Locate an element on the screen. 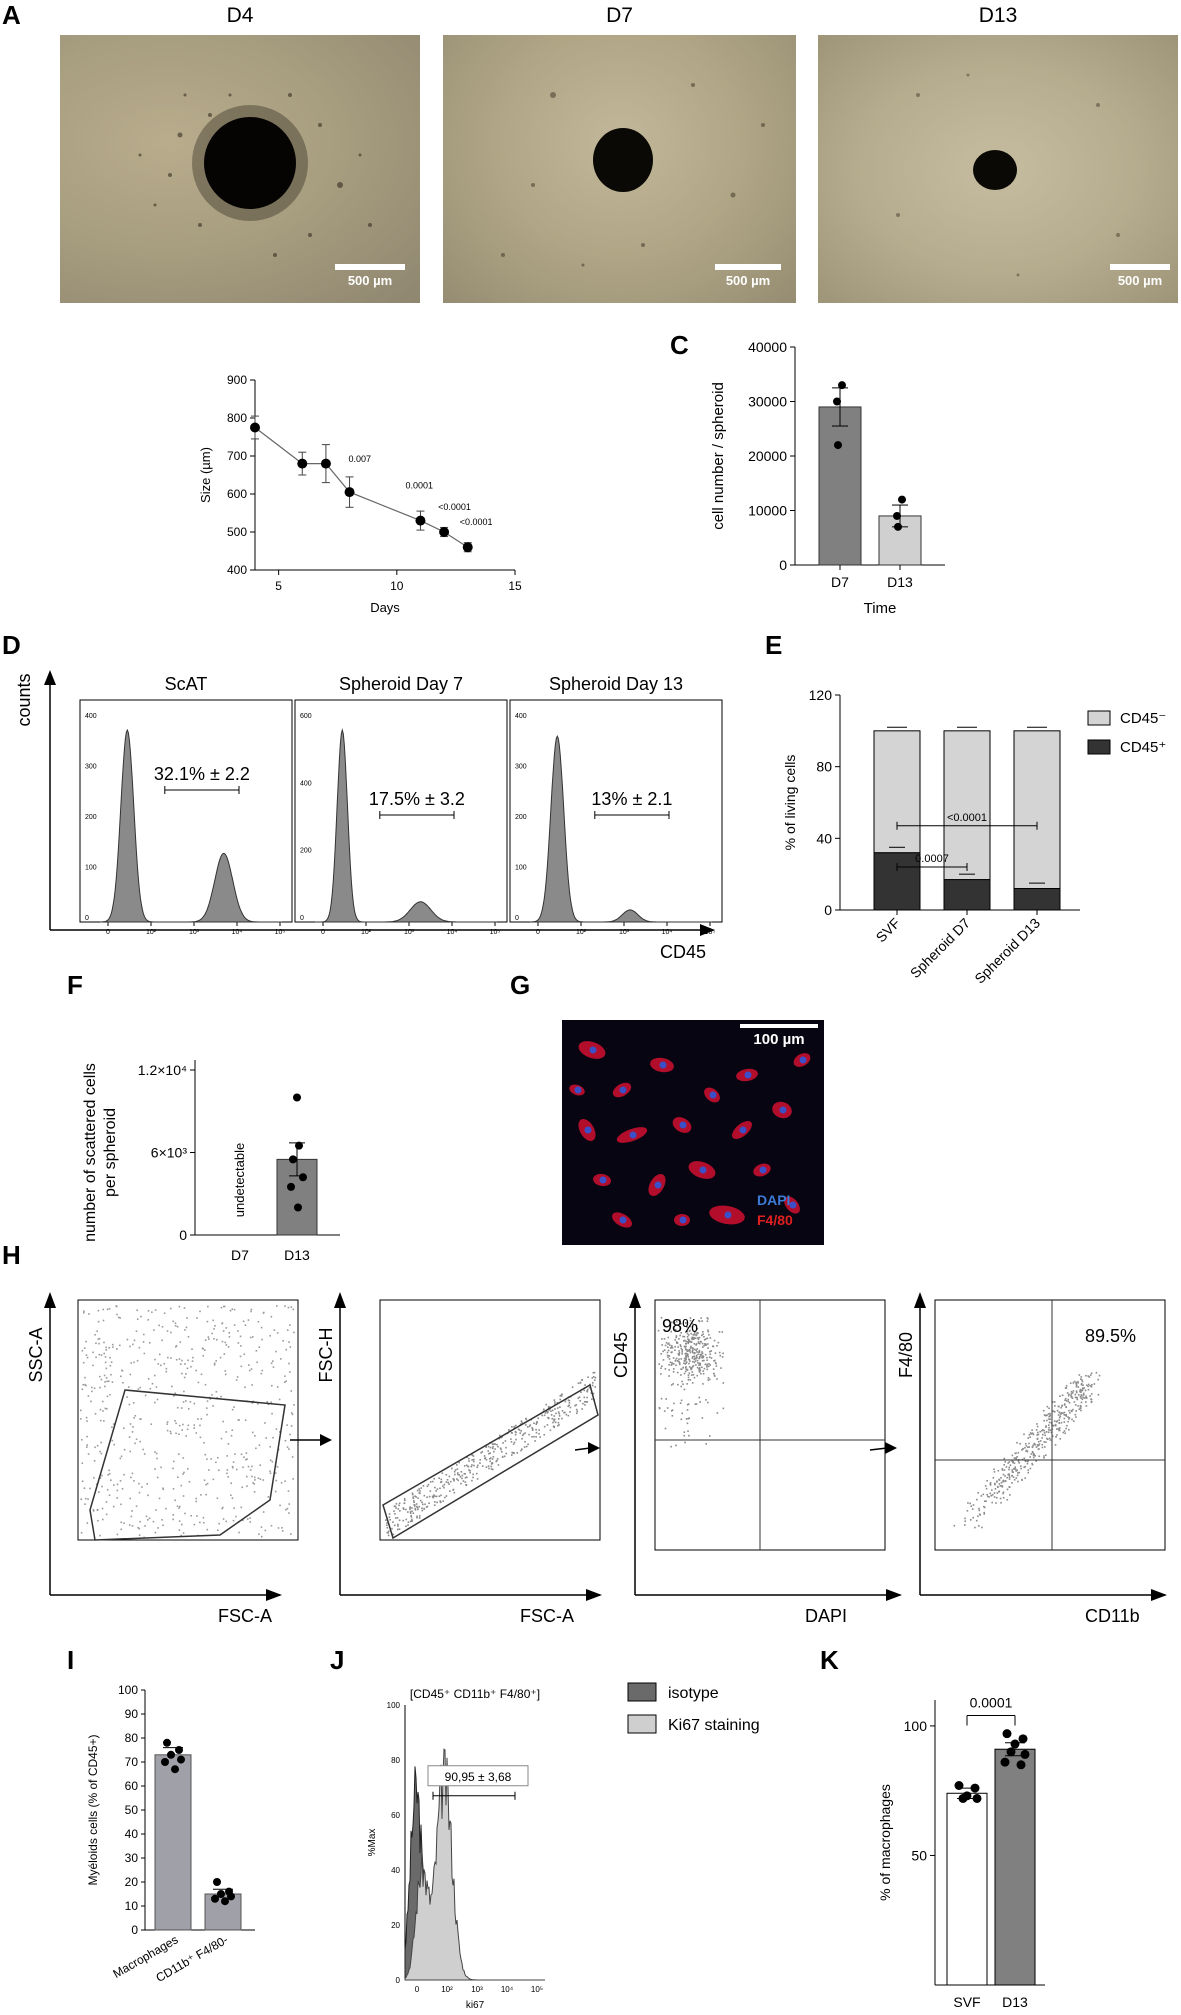 This screenshot has width=1181, height=2015. x-tick-label: 10² is located at coordinates (151, 932).